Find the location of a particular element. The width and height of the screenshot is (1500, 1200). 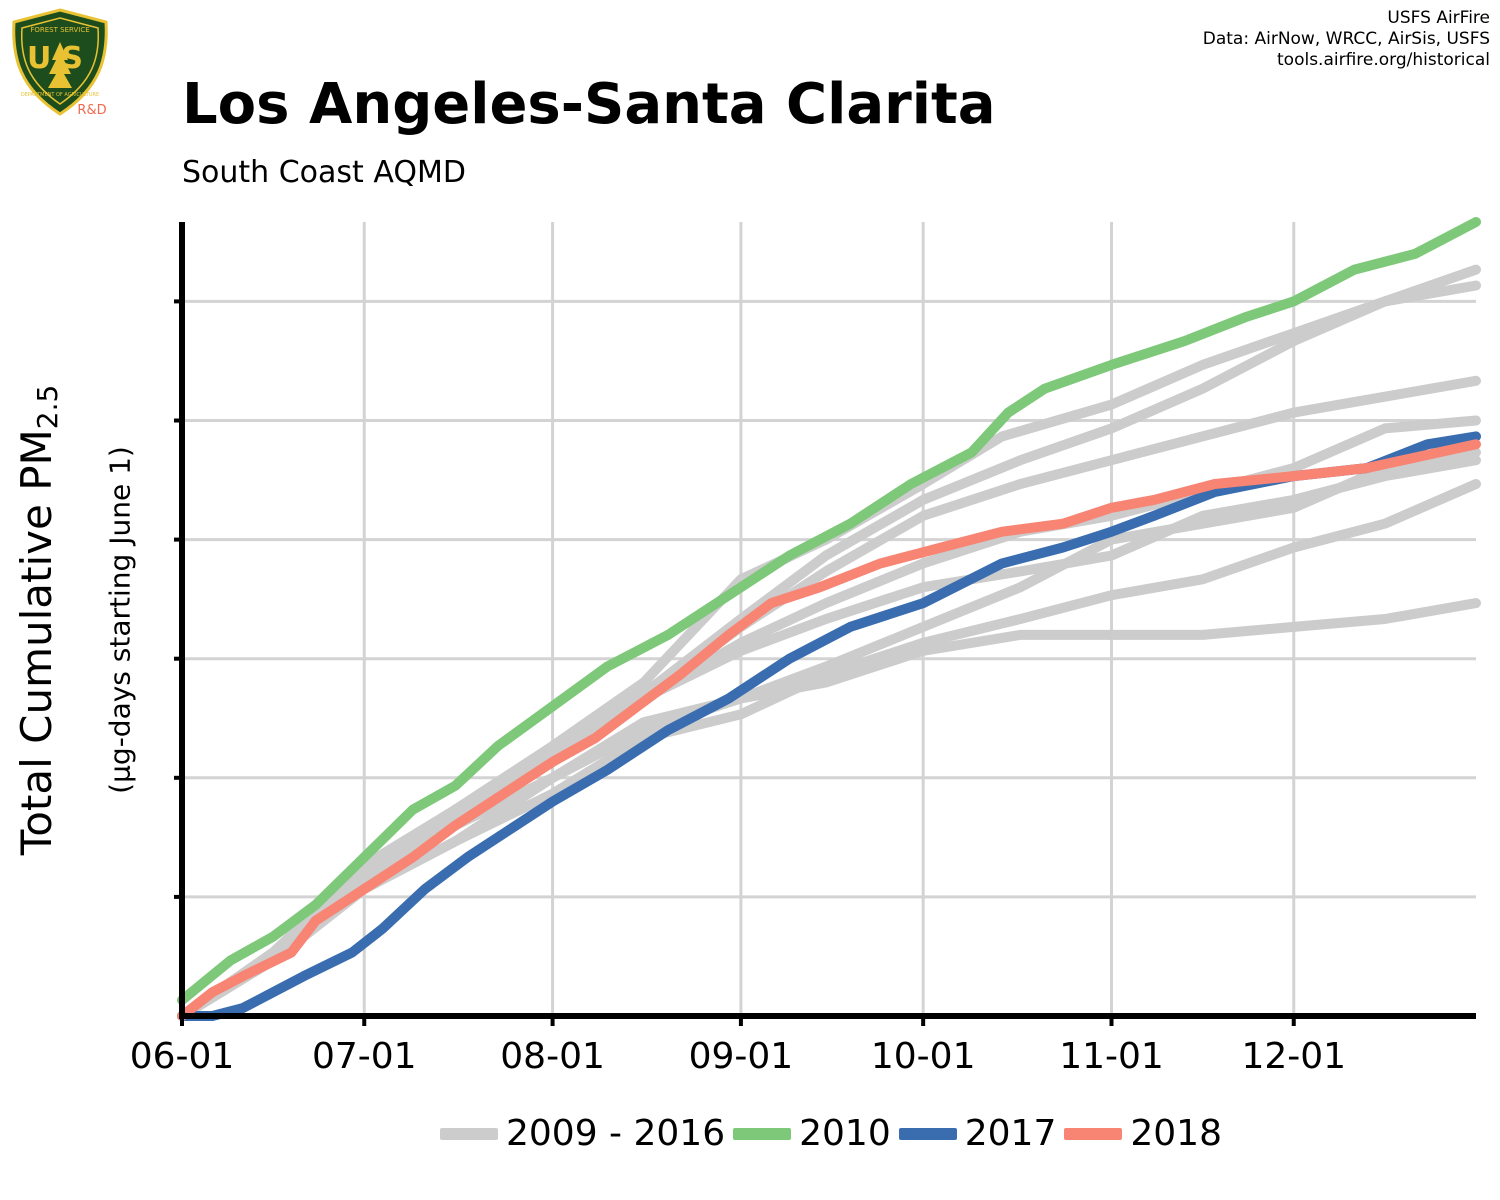

chart-subtitle: South Coast AQMD is located at coordinates (324, 172).